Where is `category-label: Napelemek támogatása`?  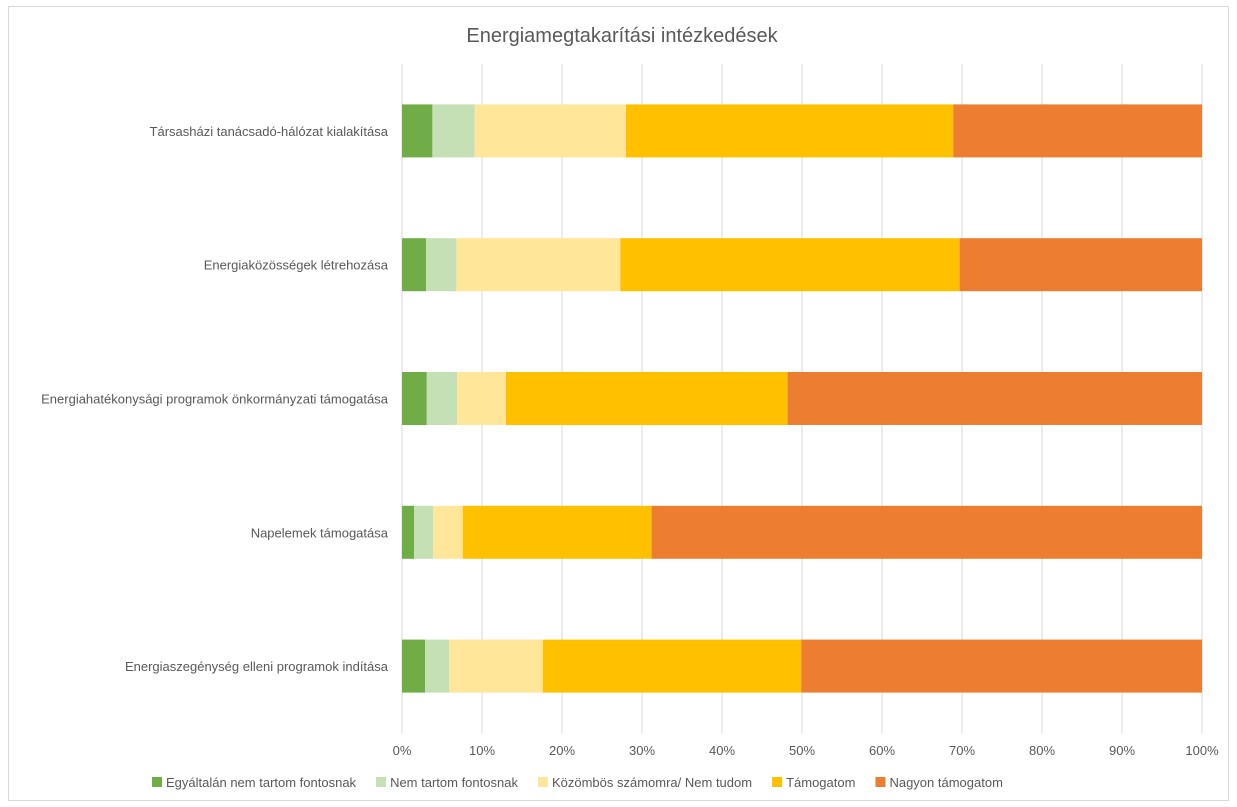
category-label: Napelemek támogatása is located at coordinates (320, 532).